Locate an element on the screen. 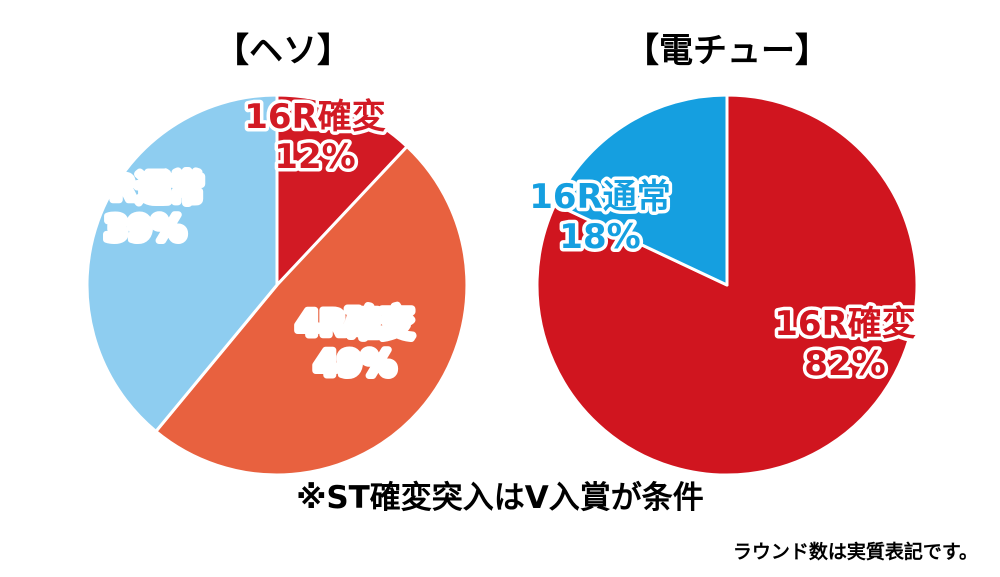 This screenshot has width=1000, height=577. slice-label: 16R通常 18% is located at coordinates (600, 217).